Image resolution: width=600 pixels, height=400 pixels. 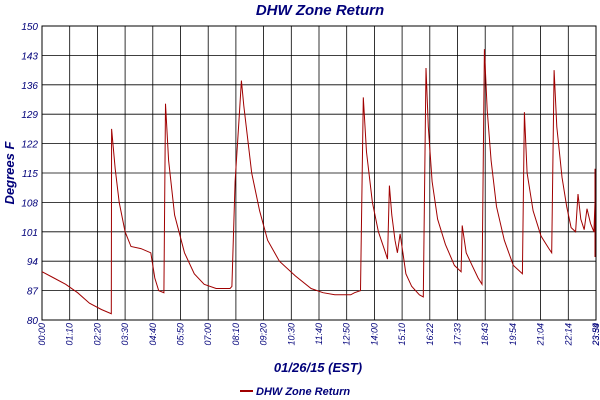 What do you see at coordinates (181, 334) in the screenshot?
I see `x-tick-label: 05:50` at bounding box center [181, 334].